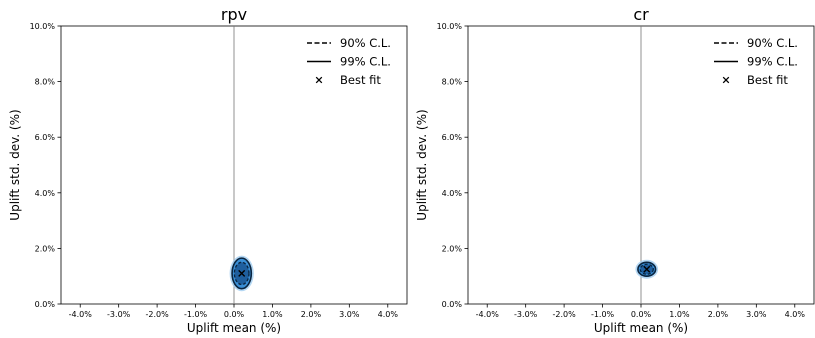  Describe the element at coordinates (641, 14) in the screenshot. I see `chart-title: cr` at that location.